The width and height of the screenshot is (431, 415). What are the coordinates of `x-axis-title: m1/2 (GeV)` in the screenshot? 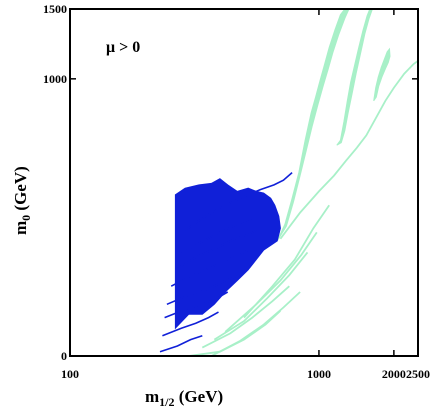 It's located at (184, 398).